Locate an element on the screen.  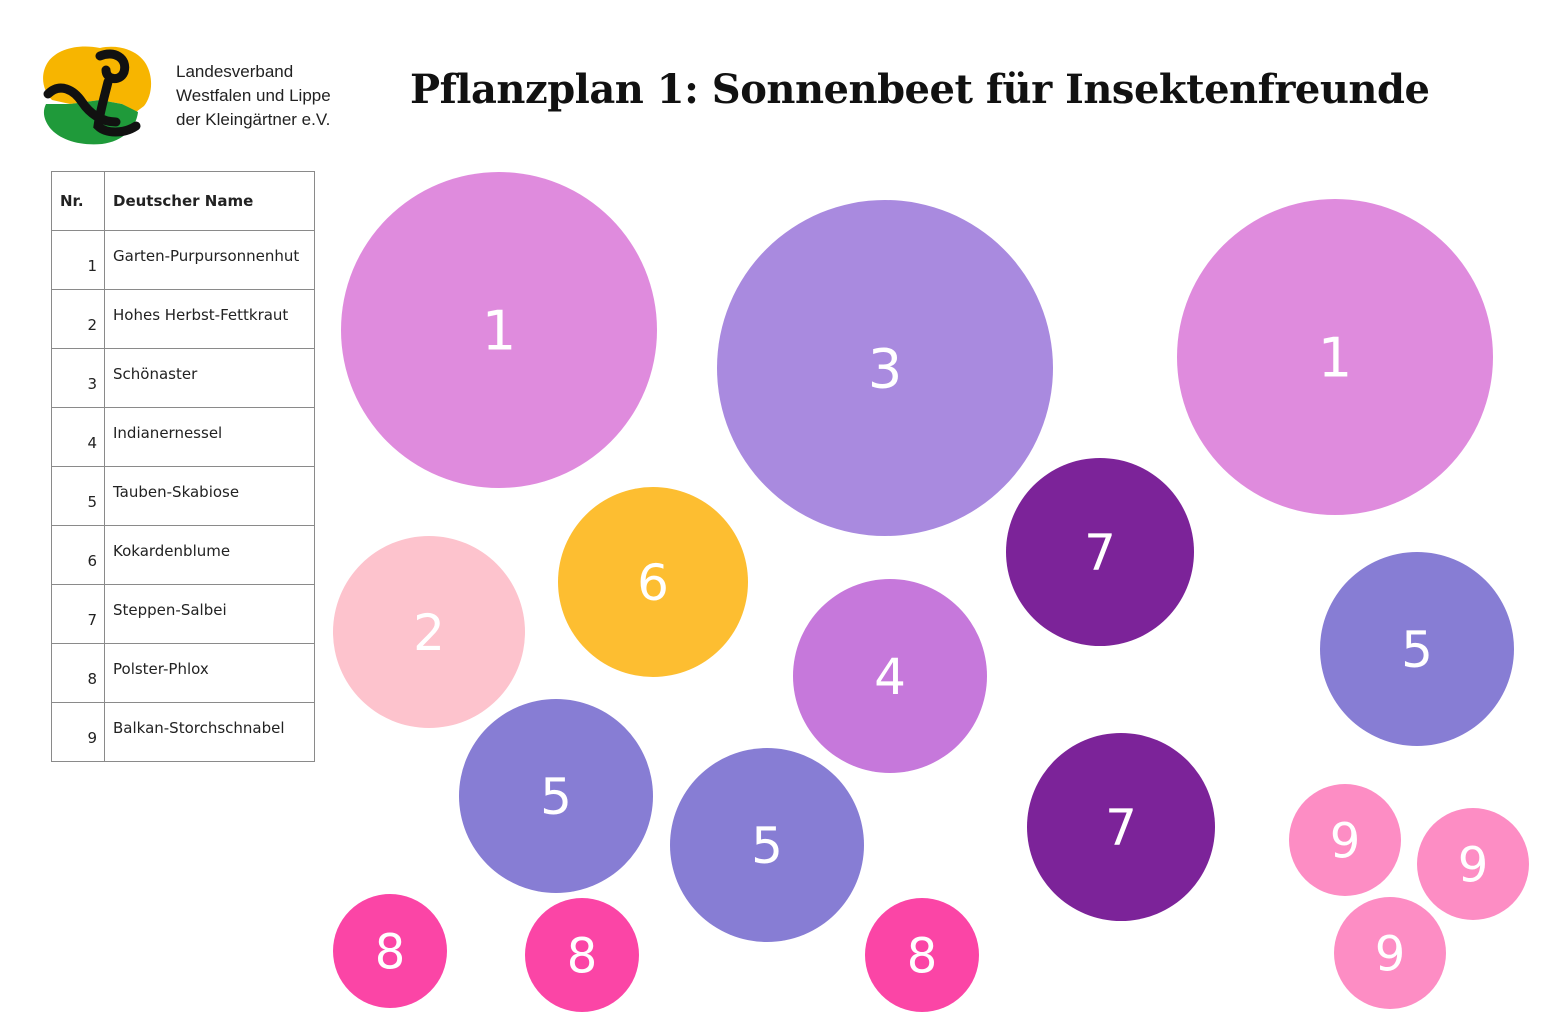
legend-row: 1 Garten-Purpursonnenhut is located at coordinates (183, 260).